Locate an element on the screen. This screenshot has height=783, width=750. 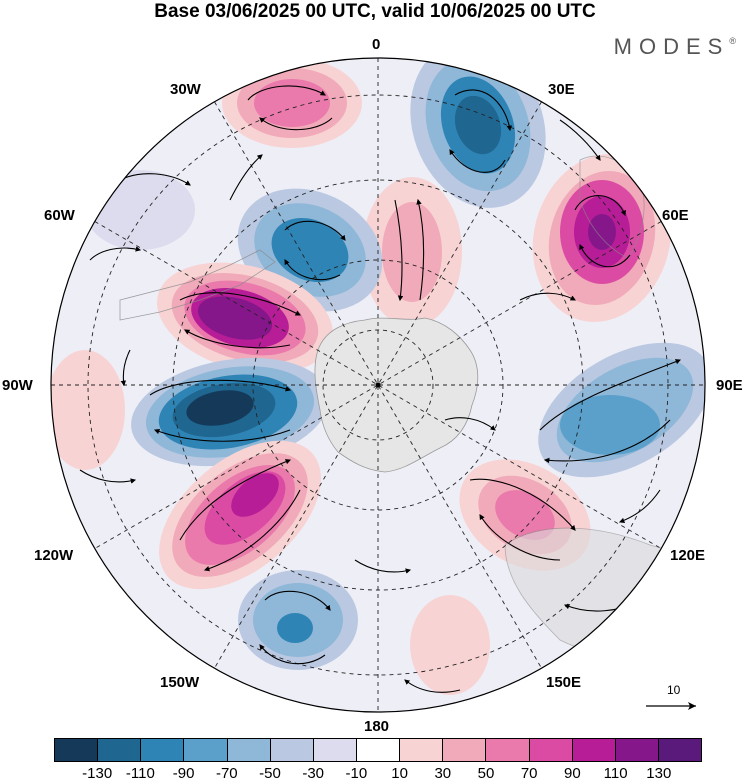
reference-vector: 10 is located at coordinates (674, 698).